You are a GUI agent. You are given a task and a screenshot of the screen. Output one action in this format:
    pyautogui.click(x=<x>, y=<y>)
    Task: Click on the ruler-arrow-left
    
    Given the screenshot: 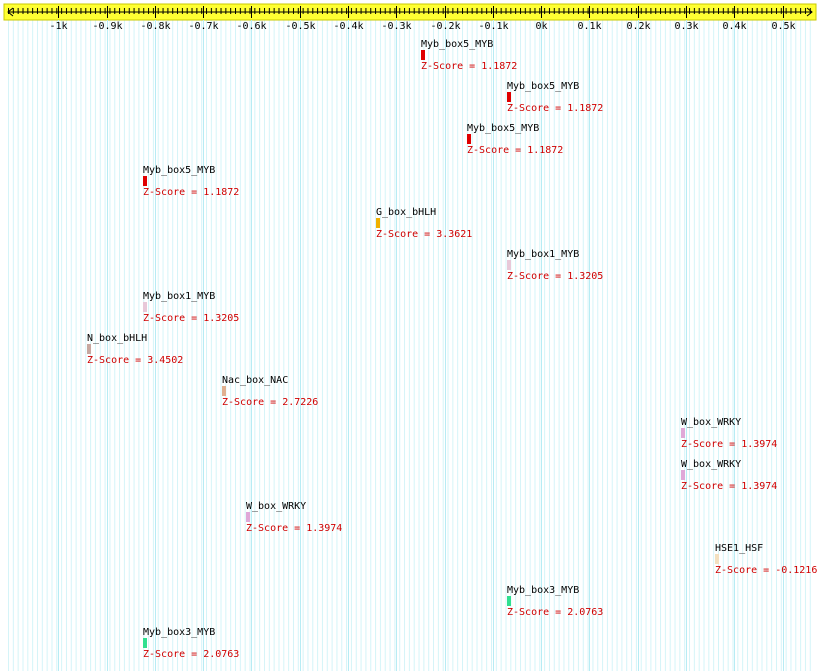 What is the action you would take?
    pyautogui.click(x=10, y=12)
    